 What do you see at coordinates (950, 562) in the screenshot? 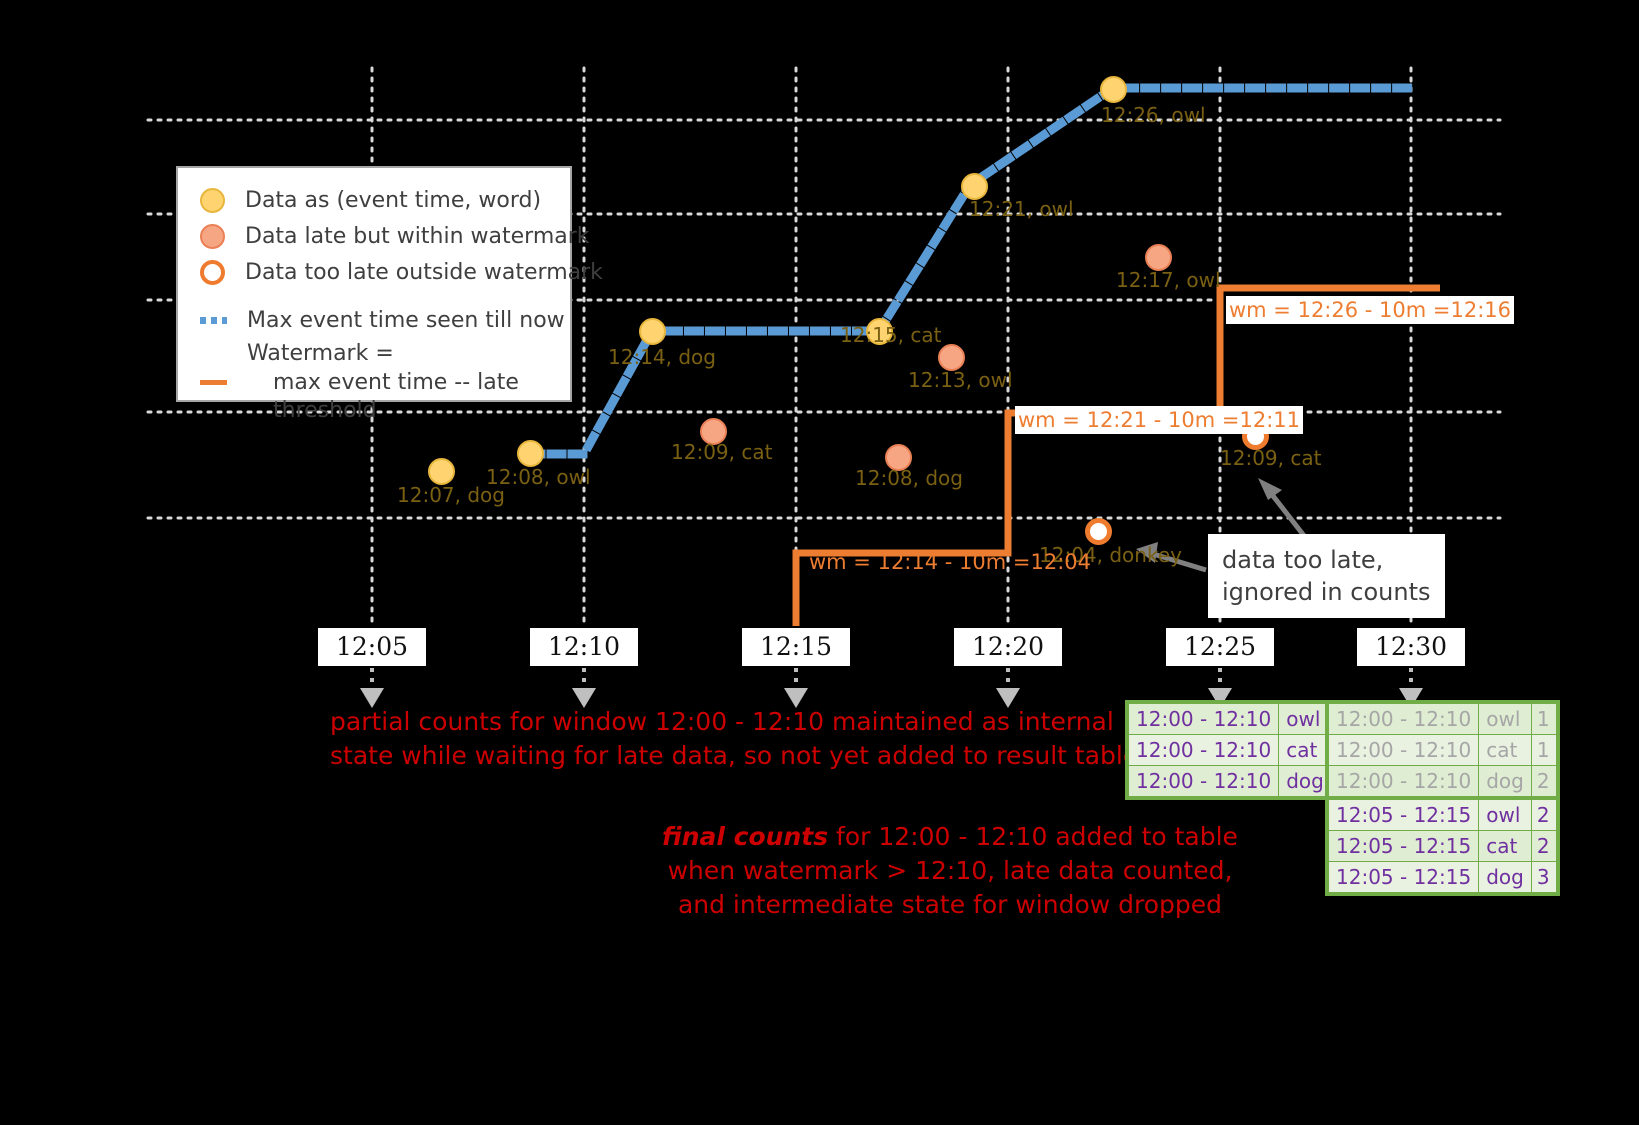
I see `watermark-label-1204: wm = 12:14 - 10m =12:04` at bounding box center [950, 562].